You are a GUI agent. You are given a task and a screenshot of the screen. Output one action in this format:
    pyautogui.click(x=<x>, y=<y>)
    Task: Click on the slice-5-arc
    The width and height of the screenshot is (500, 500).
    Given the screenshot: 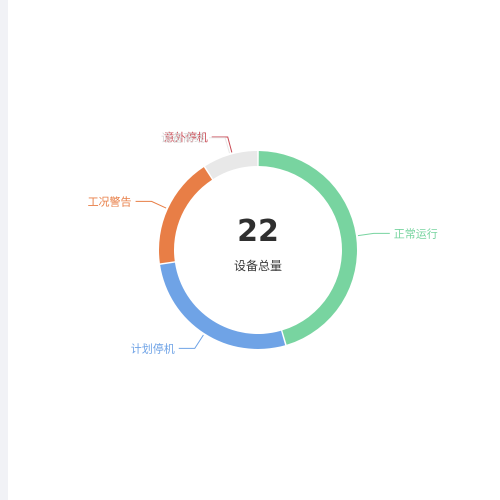 What is the action you would take?
    pyautogui.click(x=231, y=165)
    